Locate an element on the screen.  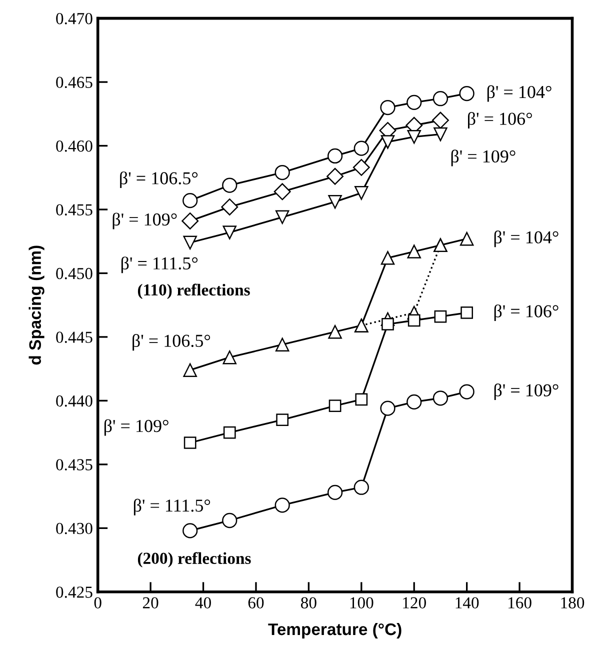
y-axis-title: d Spacing (nm) is located at coordinates (36, 305).